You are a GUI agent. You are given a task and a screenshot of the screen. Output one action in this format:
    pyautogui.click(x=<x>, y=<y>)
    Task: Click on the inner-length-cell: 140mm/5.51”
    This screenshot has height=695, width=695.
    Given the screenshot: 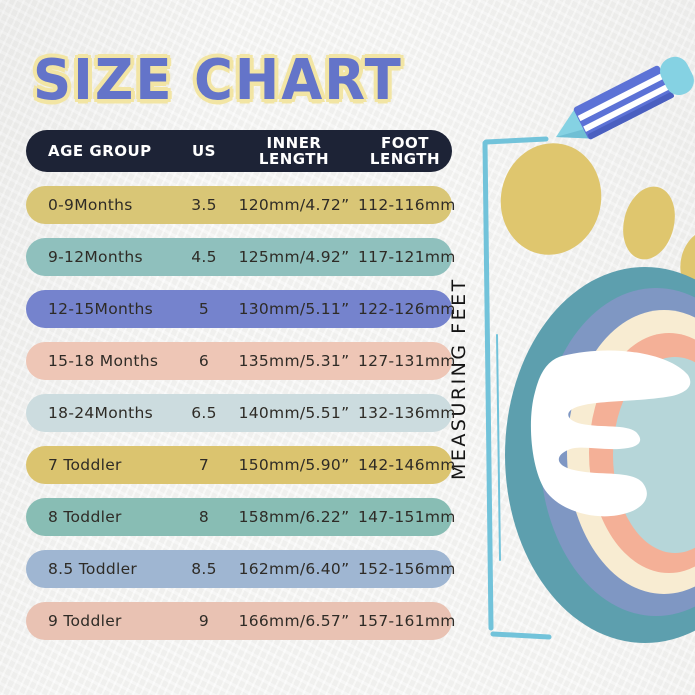 What is the action you would take?
    pyautogui.click(x=294, y=413)
    